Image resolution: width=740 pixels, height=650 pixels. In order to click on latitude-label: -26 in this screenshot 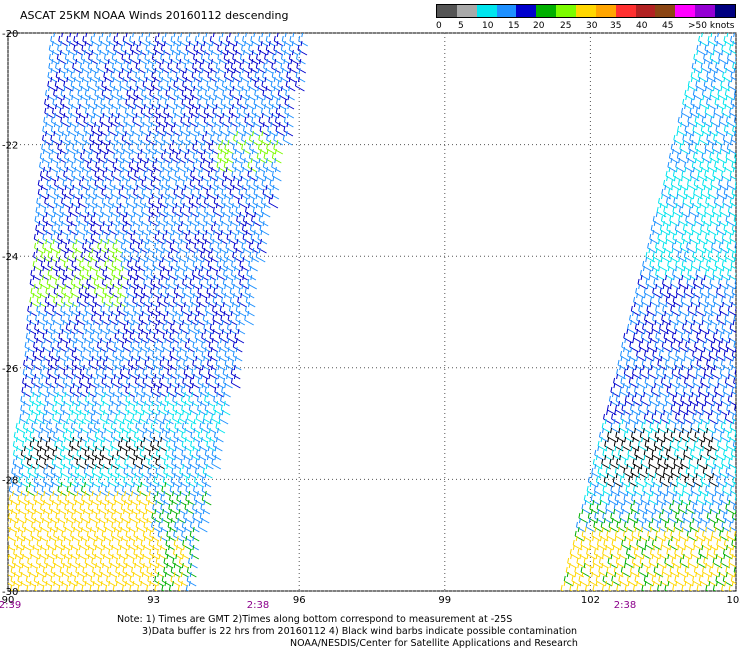, I will do `click(10, 369)`.